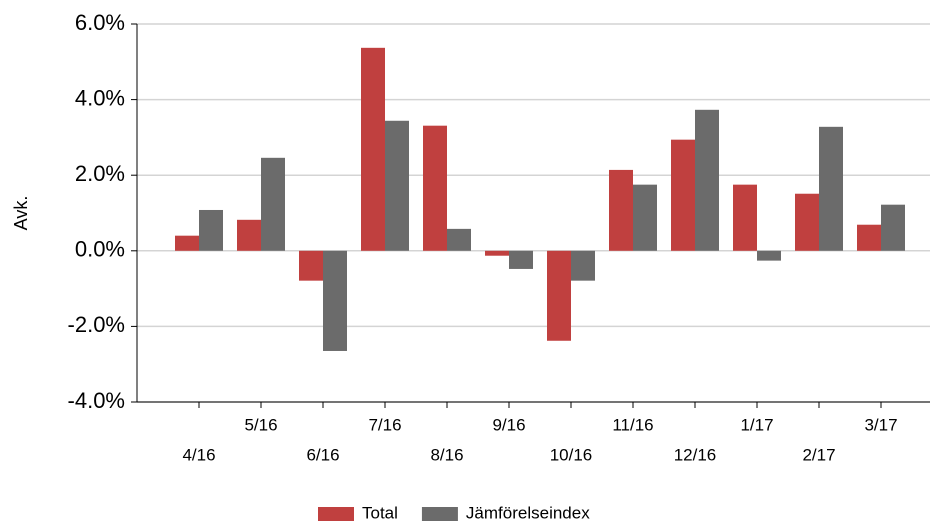 This screenshot has height=521, width=938. Describe the element at coordinates (695, 454) in the screenshot. I see `x-tick-label: 12/16` at that location.